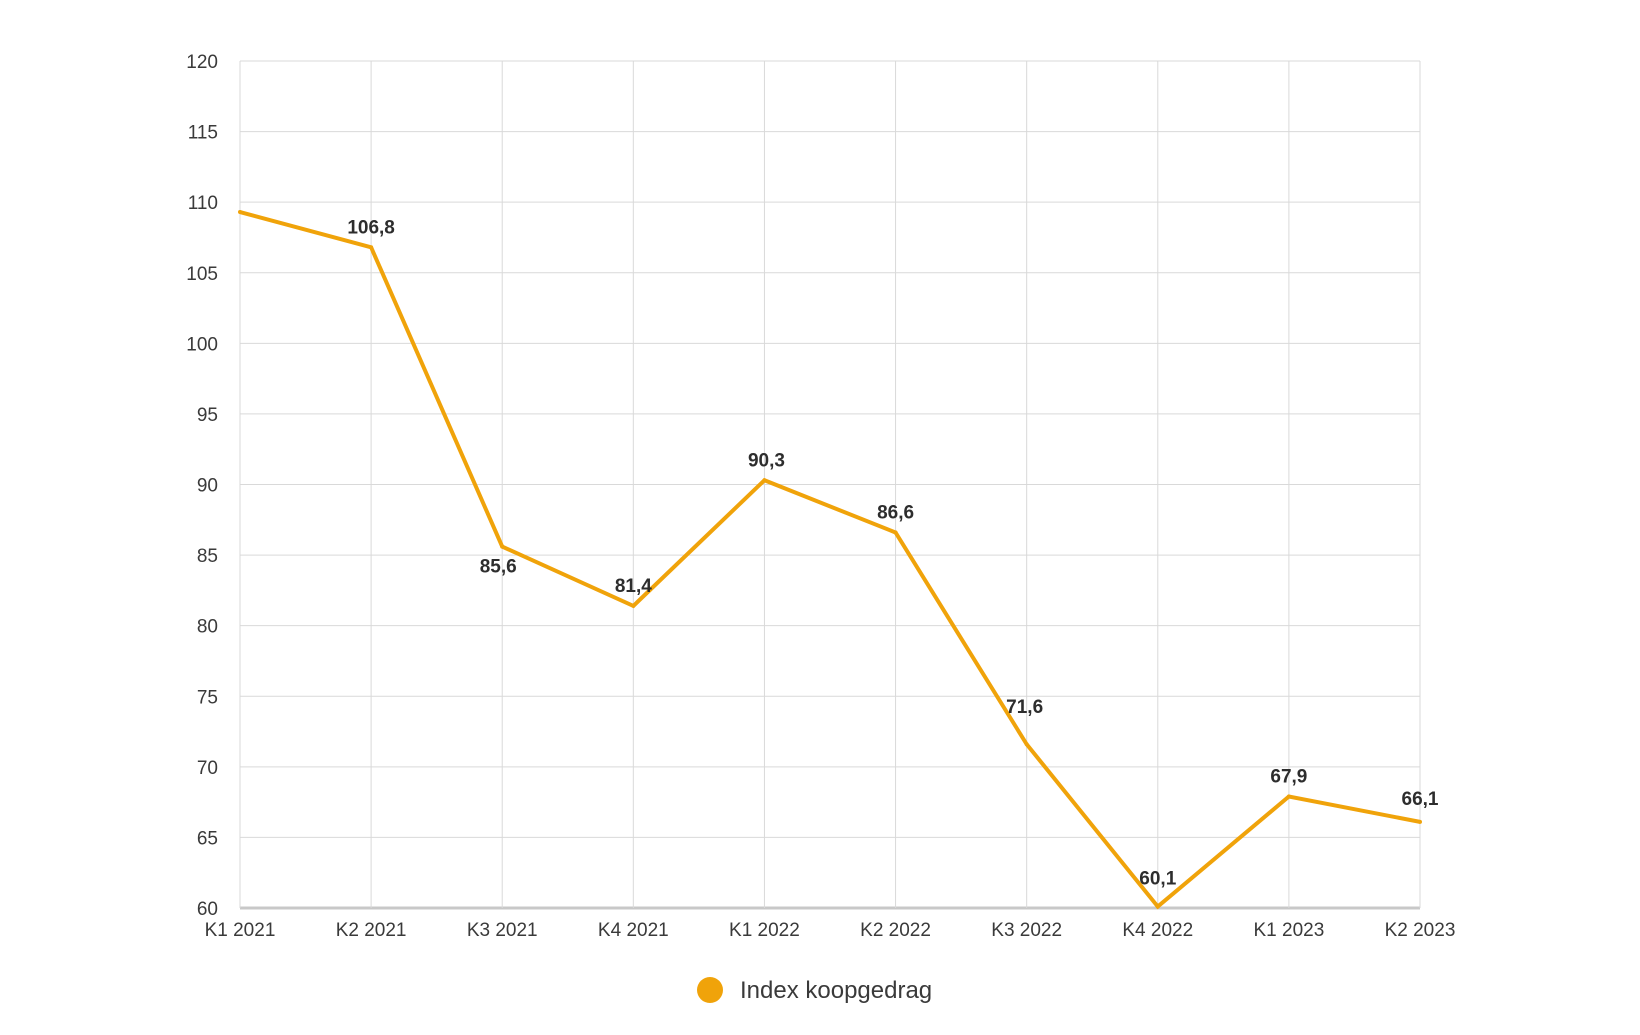 The image size is (1640, 1035). I want to click on data-label: 86,6, so click(895, 512).